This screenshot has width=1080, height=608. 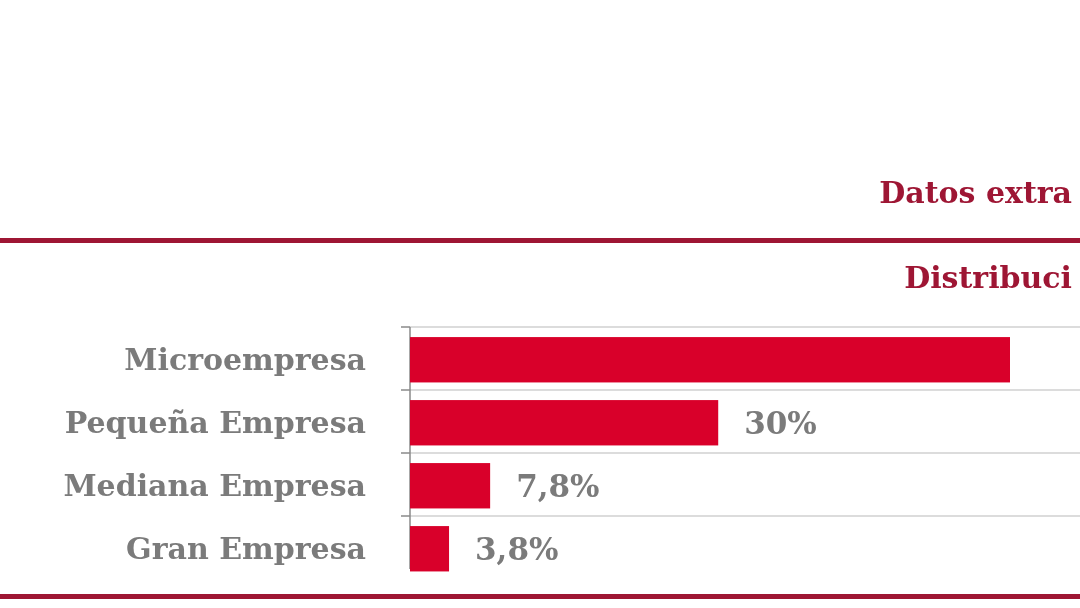 What do you see at coordinates (214, 485) in the screenshot?
I see `y-tick-label: Mediana Empresa` at bounding box center [214, 485].